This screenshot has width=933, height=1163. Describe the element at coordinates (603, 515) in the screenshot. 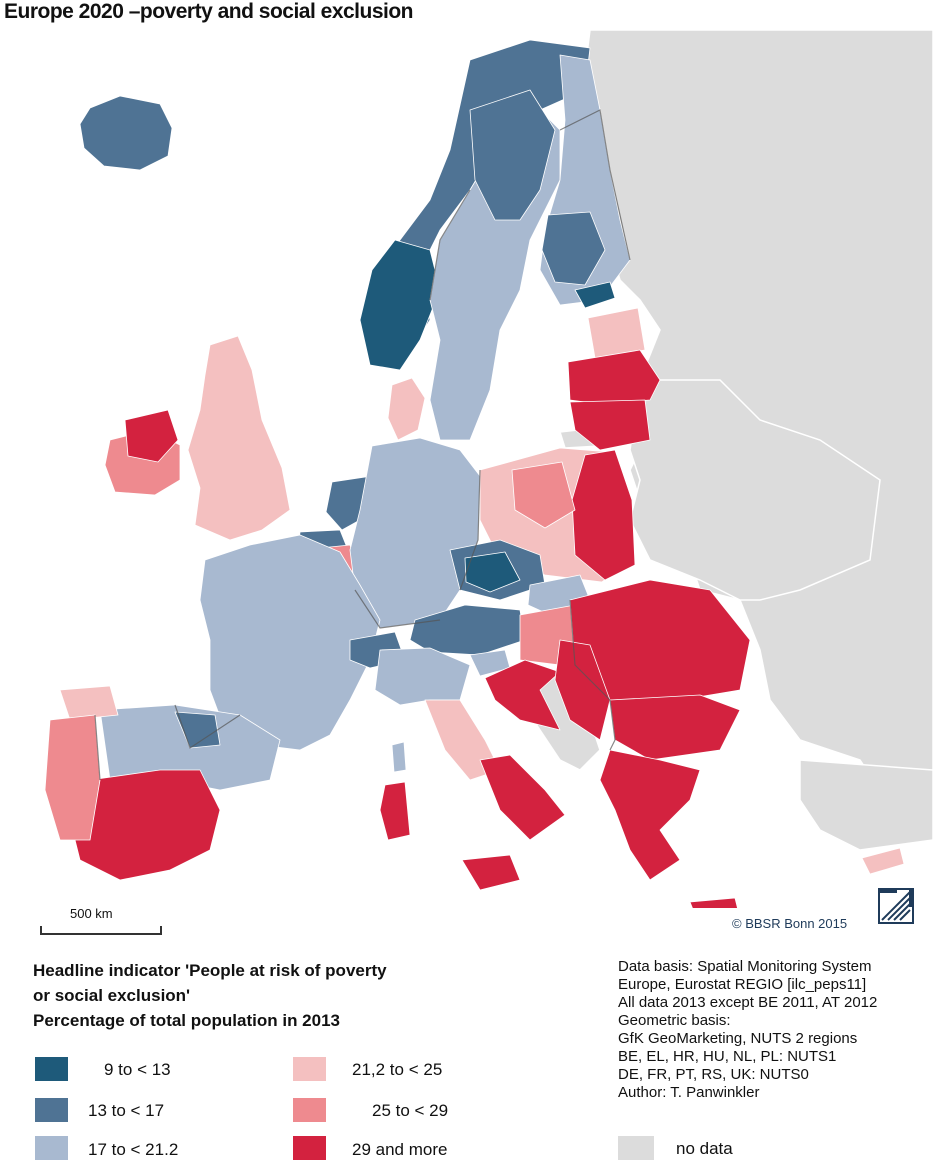

I see `region-poland-east` at that location.